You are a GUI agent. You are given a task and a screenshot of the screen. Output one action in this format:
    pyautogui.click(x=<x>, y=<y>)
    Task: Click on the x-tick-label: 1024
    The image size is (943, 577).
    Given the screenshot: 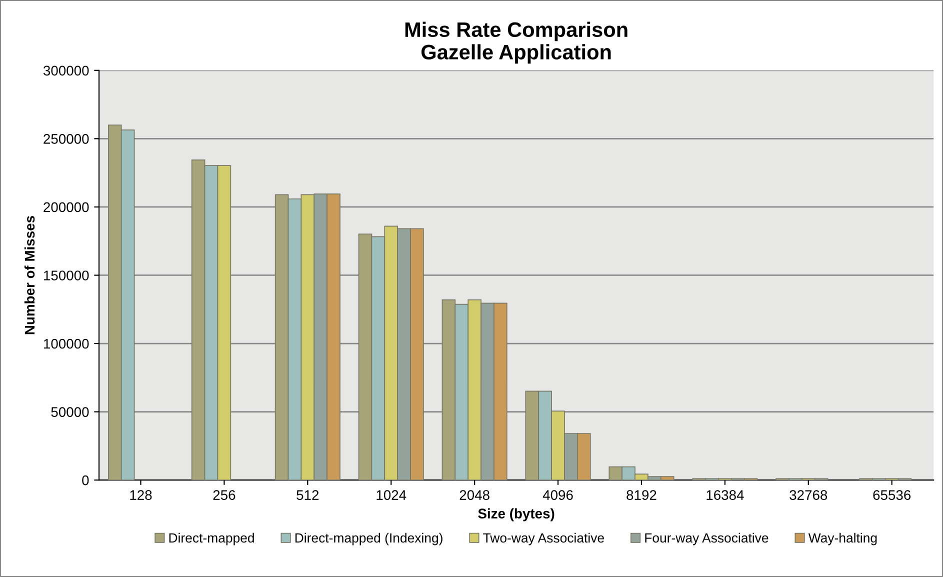 What is the action you would take?
    pyautogui.click(x=391, y=495)
    